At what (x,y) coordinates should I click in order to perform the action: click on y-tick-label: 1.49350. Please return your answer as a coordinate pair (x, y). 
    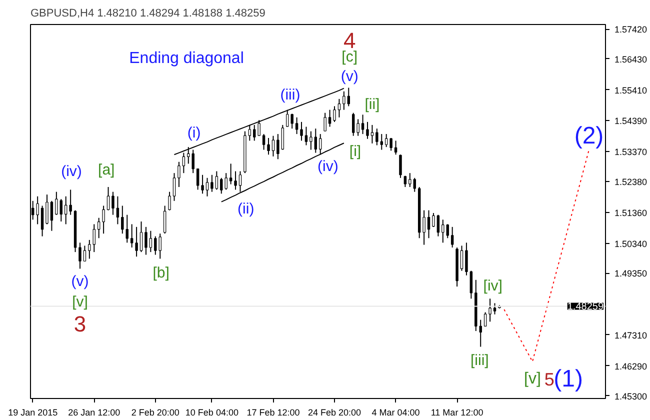
    Looking at the image, I should click on (631, 273).